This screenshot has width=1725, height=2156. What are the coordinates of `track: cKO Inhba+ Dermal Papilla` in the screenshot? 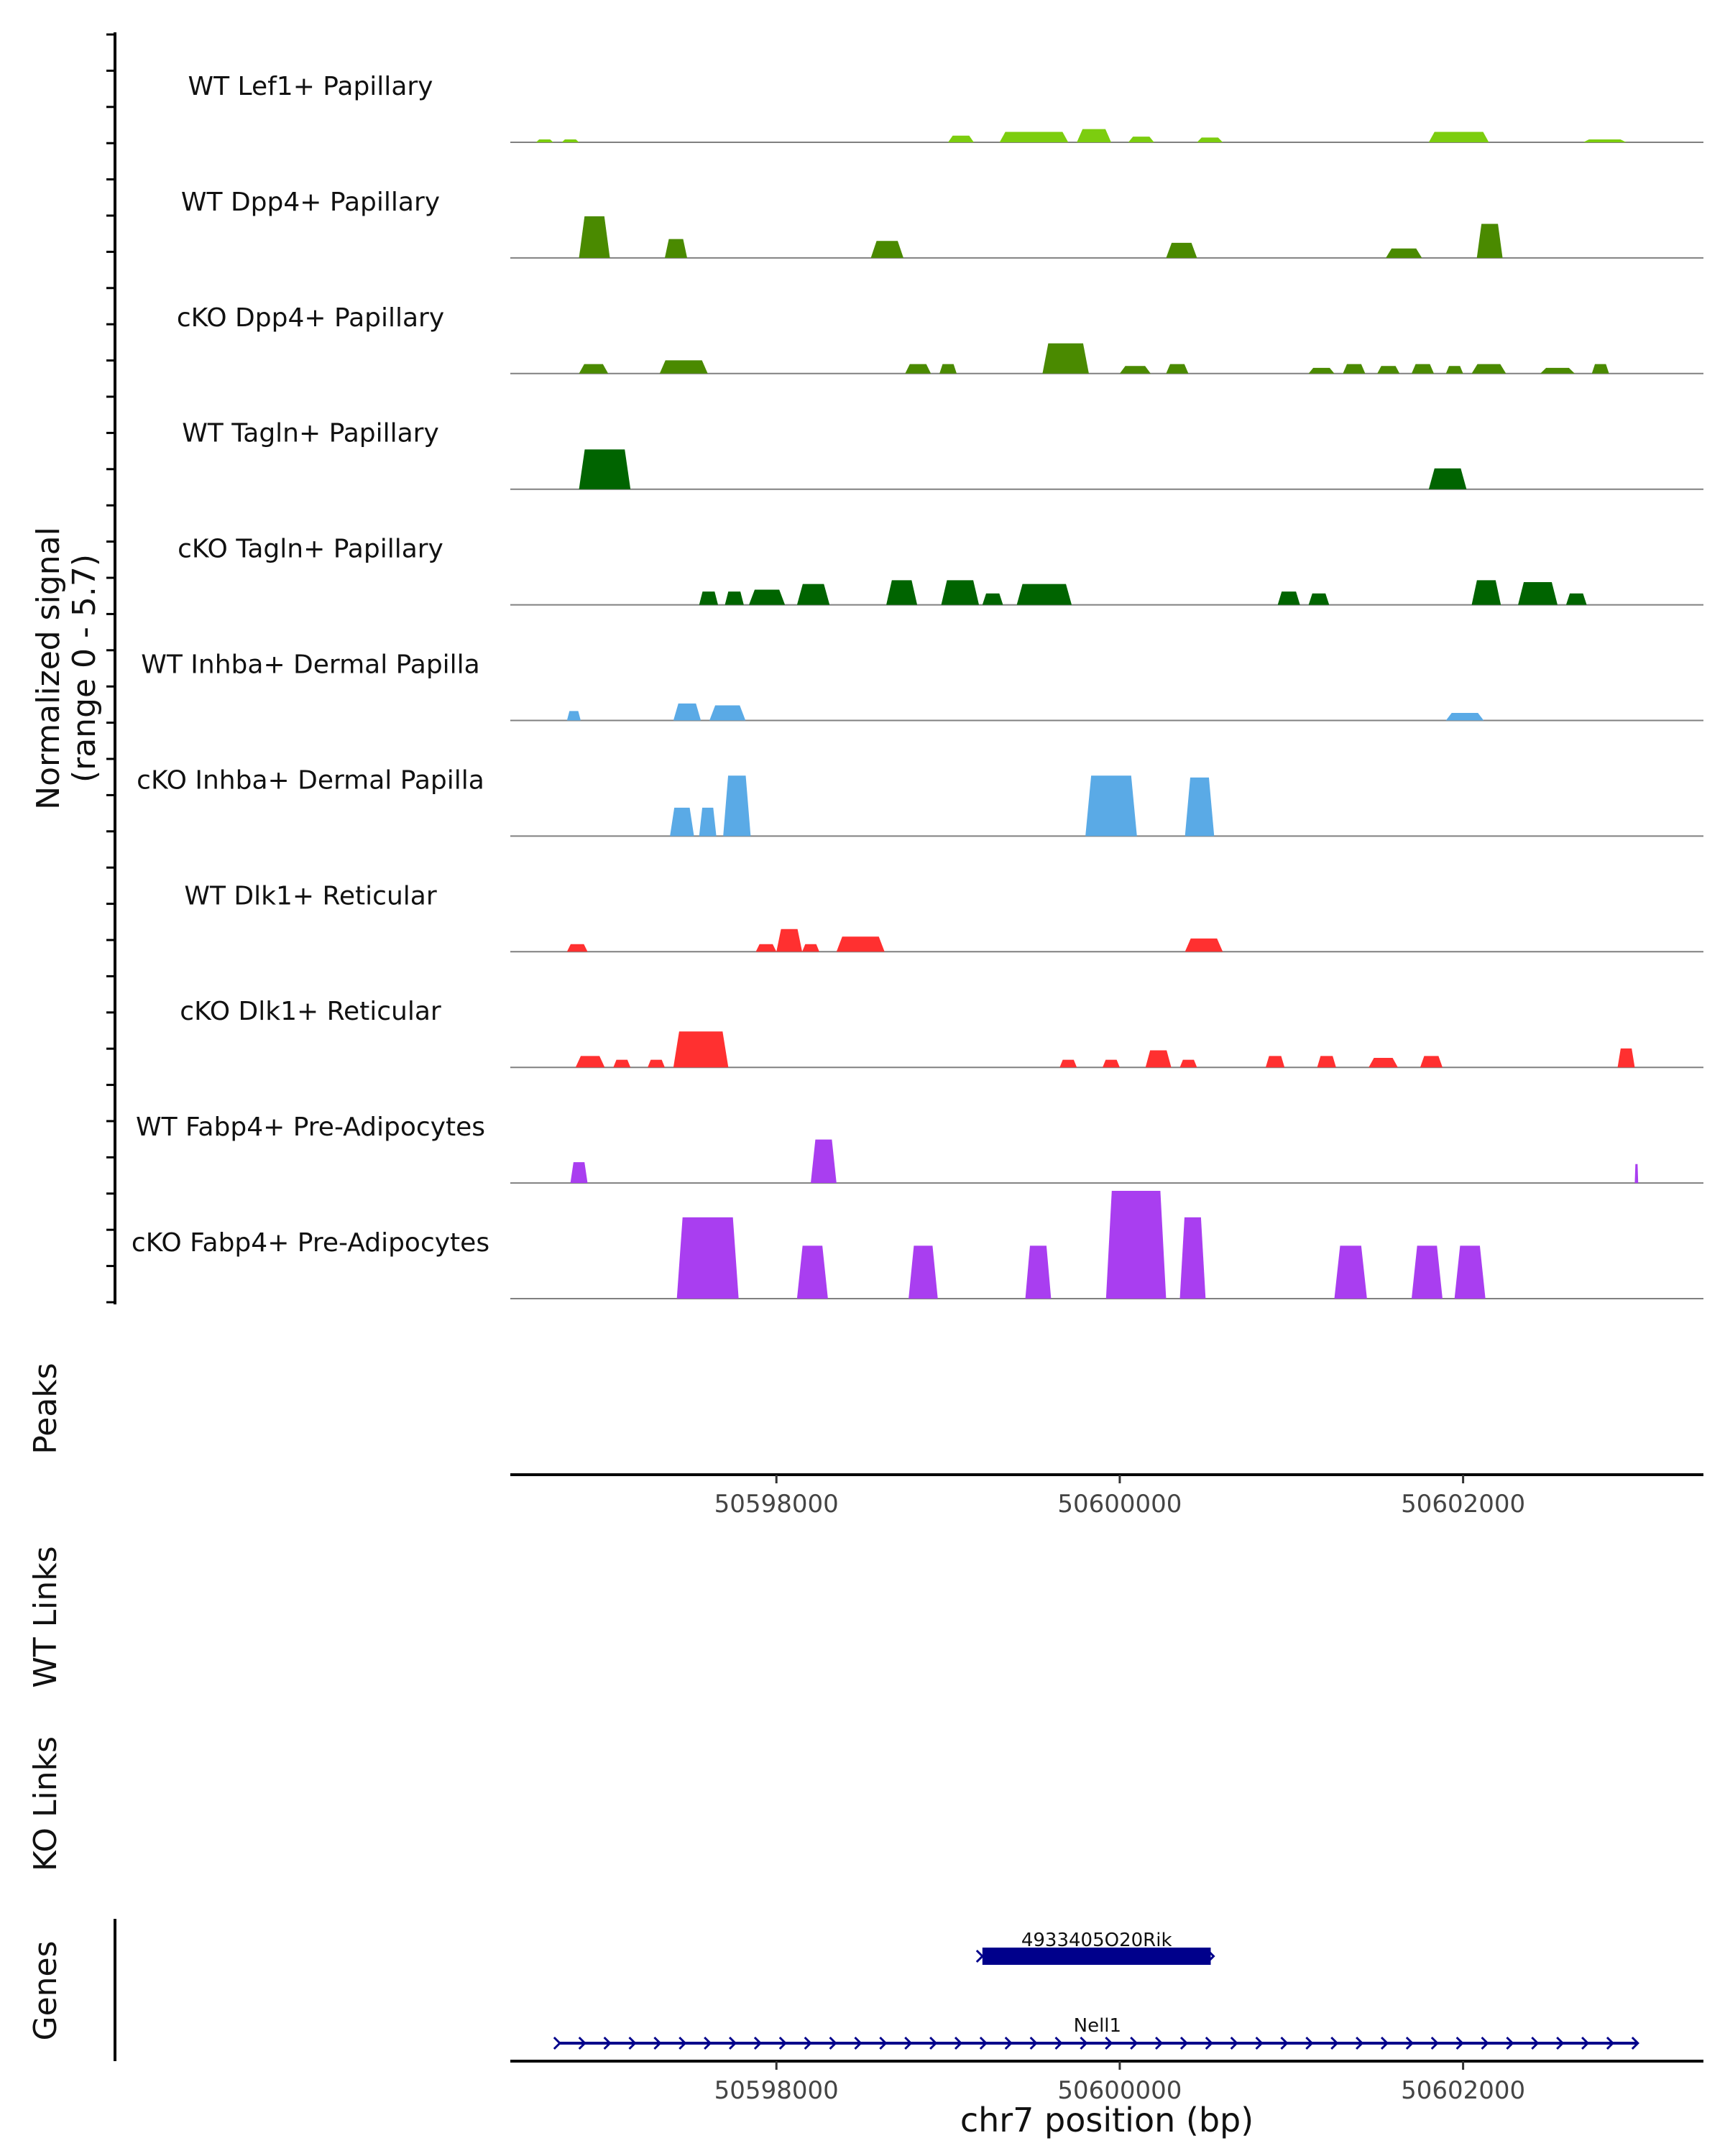 It's located at (920, 801).